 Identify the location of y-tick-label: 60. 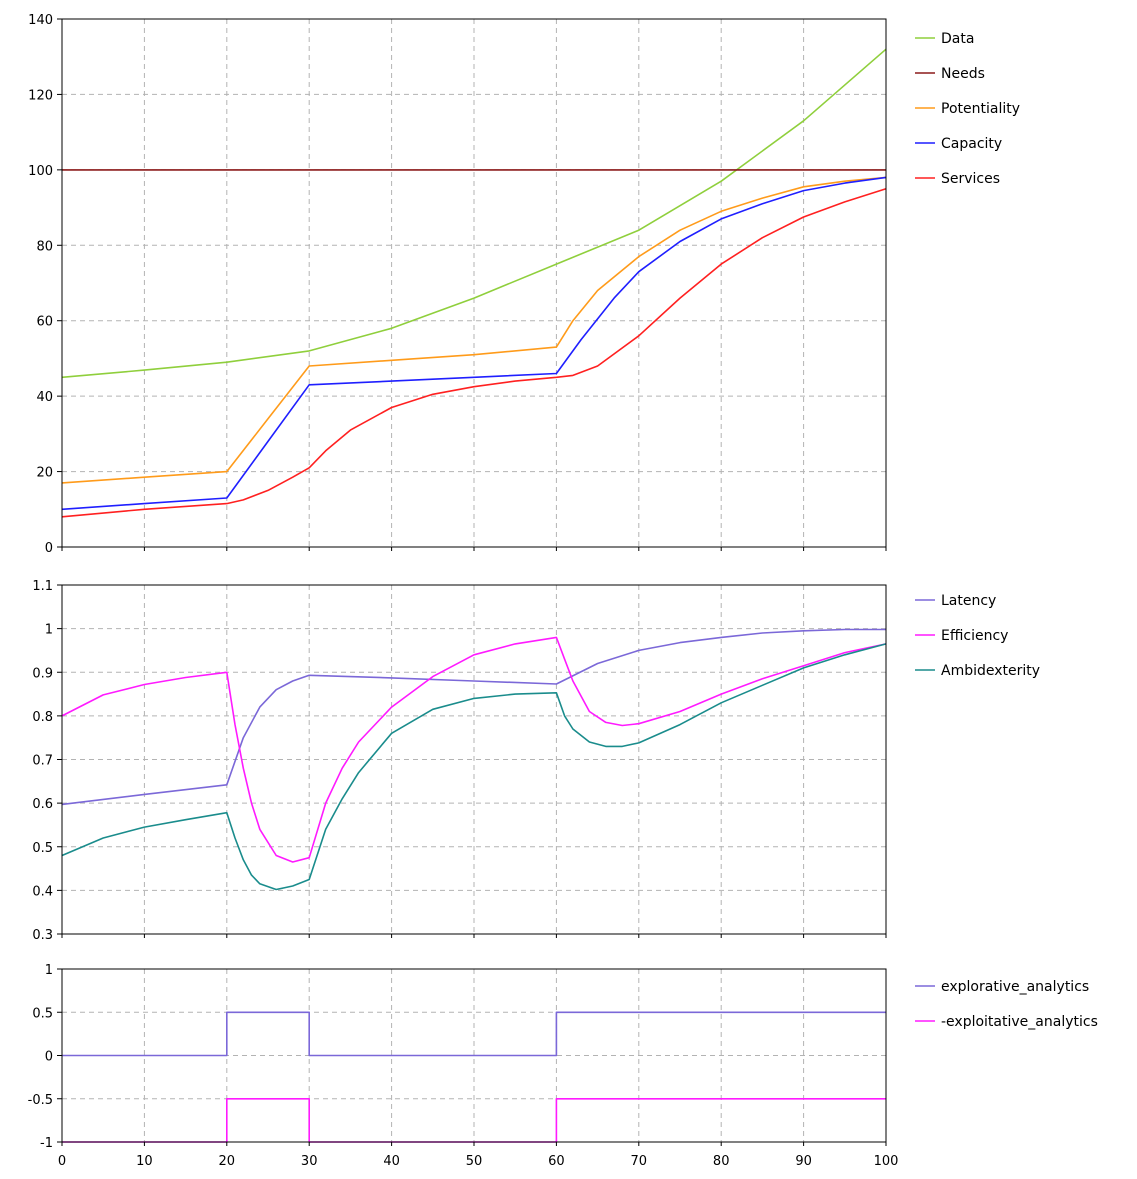
(44, 322).